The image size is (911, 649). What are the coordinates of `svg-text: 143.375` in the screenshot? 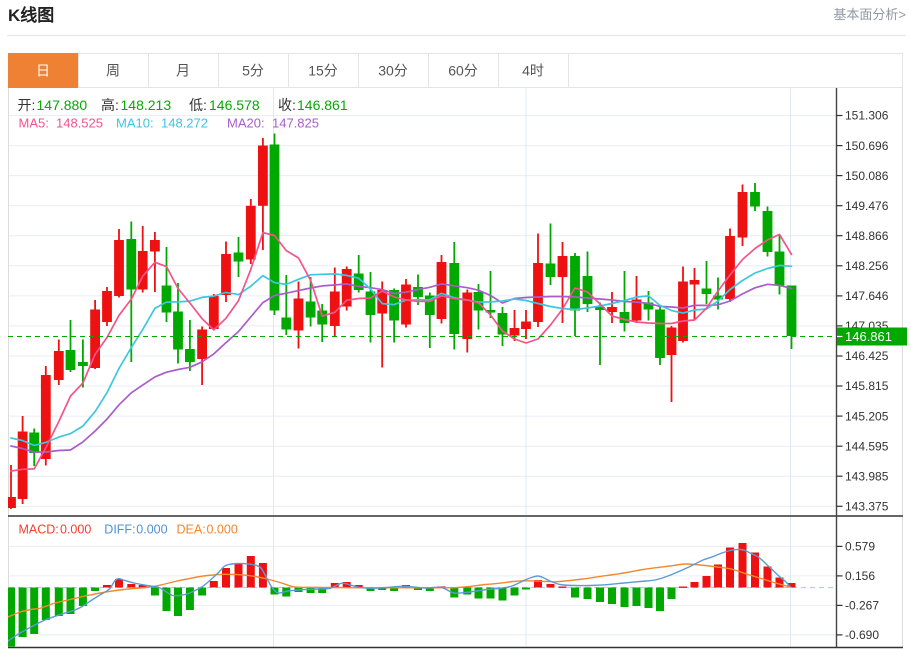 It's located at (867, 507).